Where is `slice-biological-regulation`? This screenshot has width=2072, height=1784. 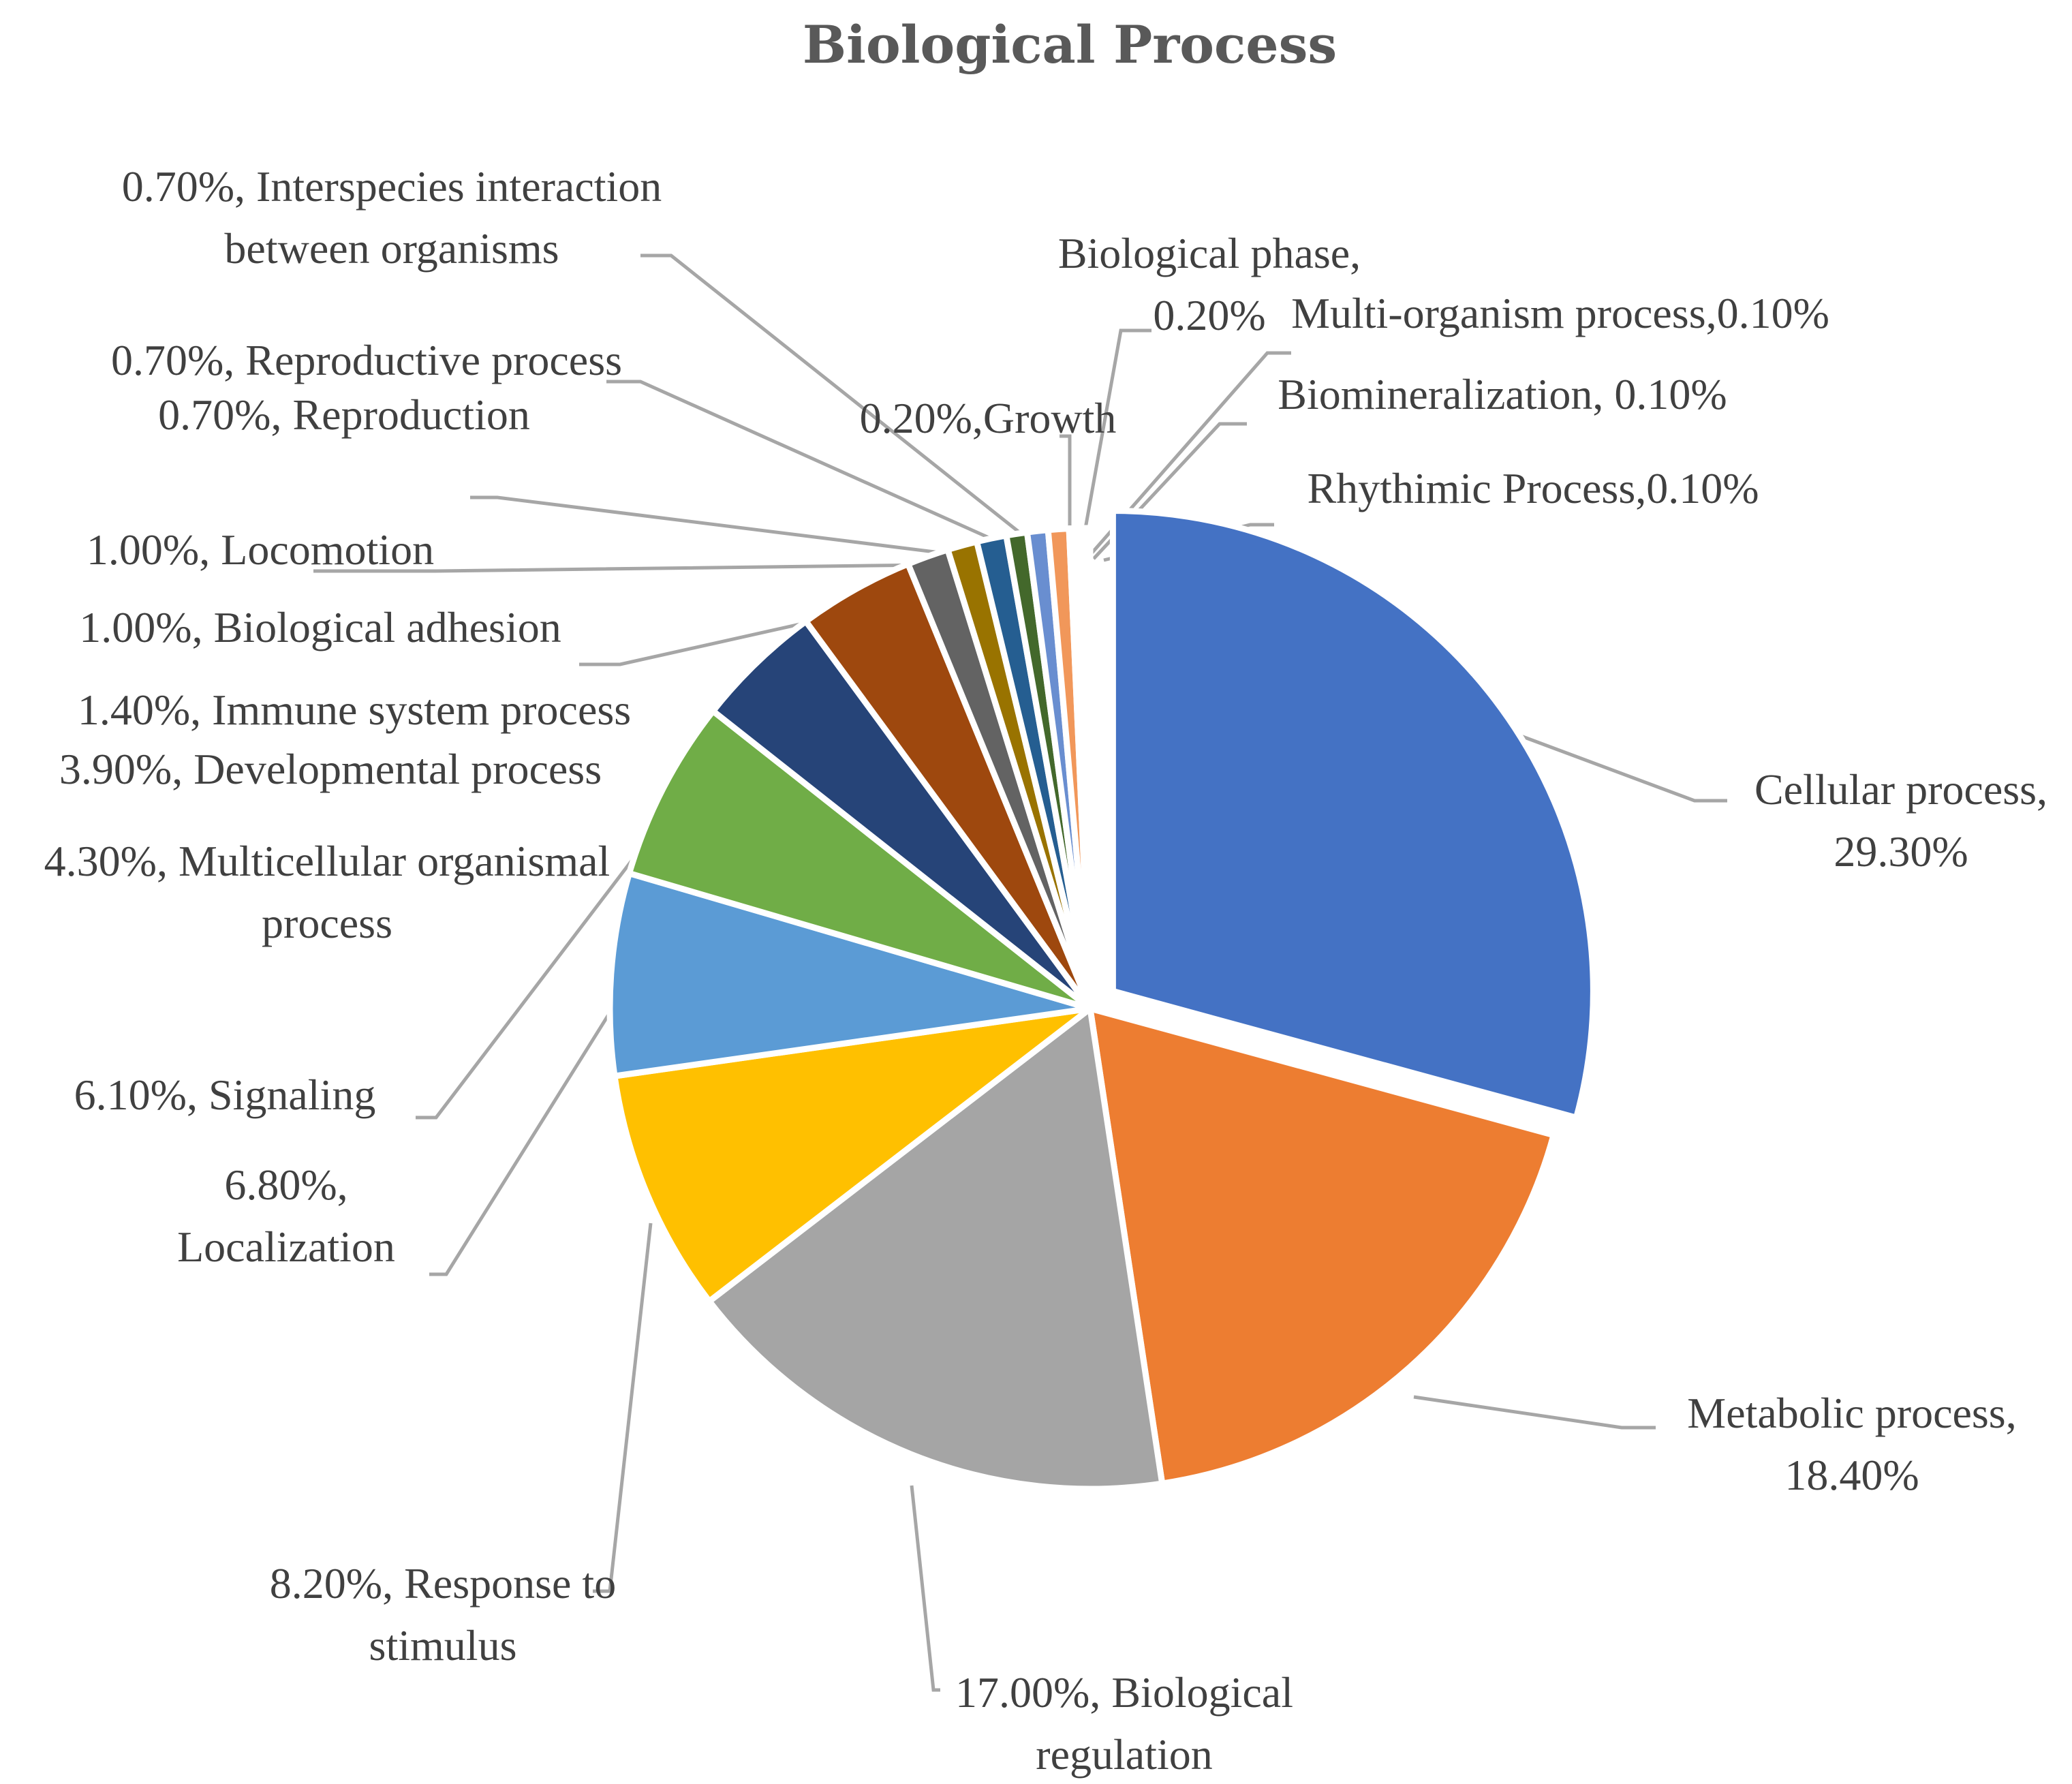 slice-biological-regulation is located at coordinates (936, 1249).